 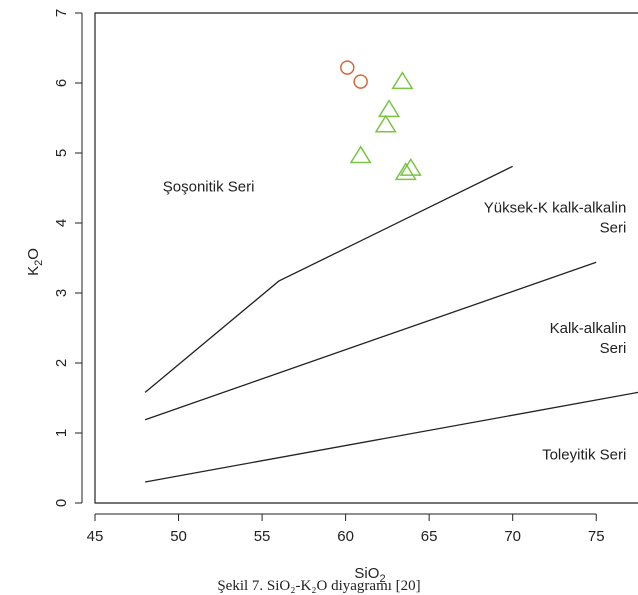 What do you see at coordinates (345, 536) in the screenshot?
I see `x-tick-label-60: 60` at bounding box center [345, 536].